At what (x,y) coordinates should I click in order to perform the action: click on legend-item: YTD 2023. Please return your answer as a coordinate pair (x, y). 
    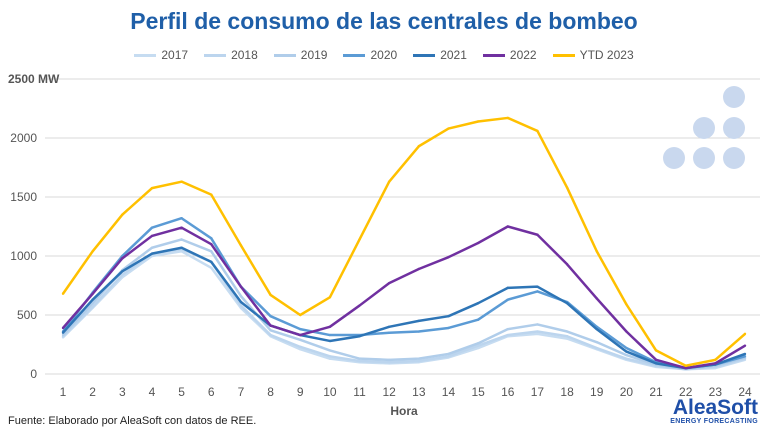
    Looking at the image, I should click on (593, 55).